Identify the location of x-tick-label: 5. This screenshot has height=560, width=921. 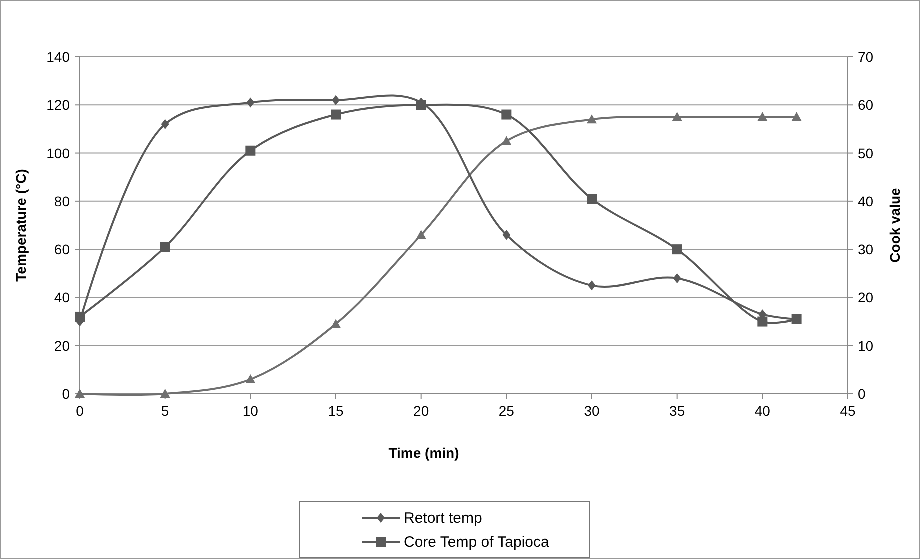
(165, 411).